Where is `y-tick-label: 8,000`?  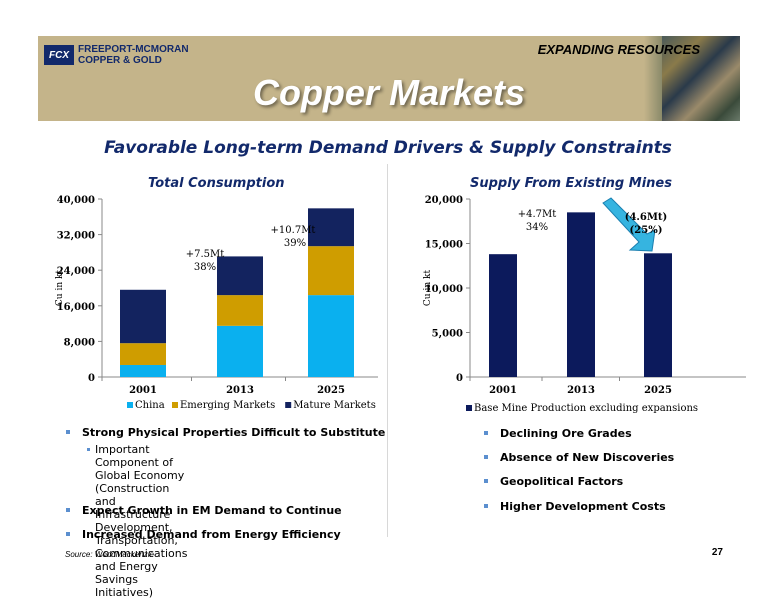
y-tick-label: 8,000 is located at coordinates (79, 342).